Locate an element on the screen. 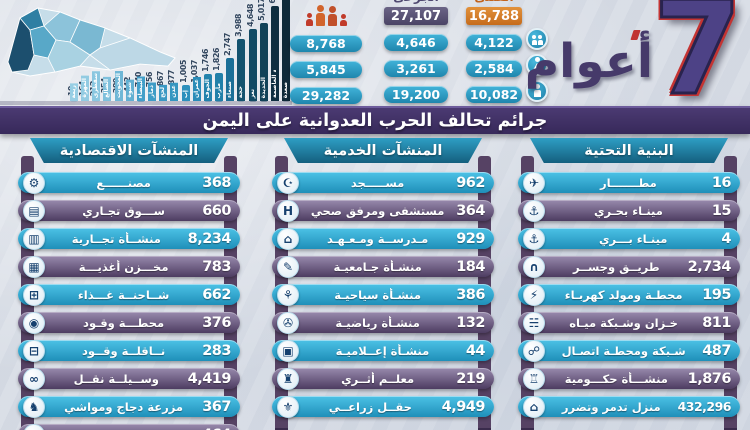  seven-years-logo: أعوام 7 is located at coordinates (637, 62).